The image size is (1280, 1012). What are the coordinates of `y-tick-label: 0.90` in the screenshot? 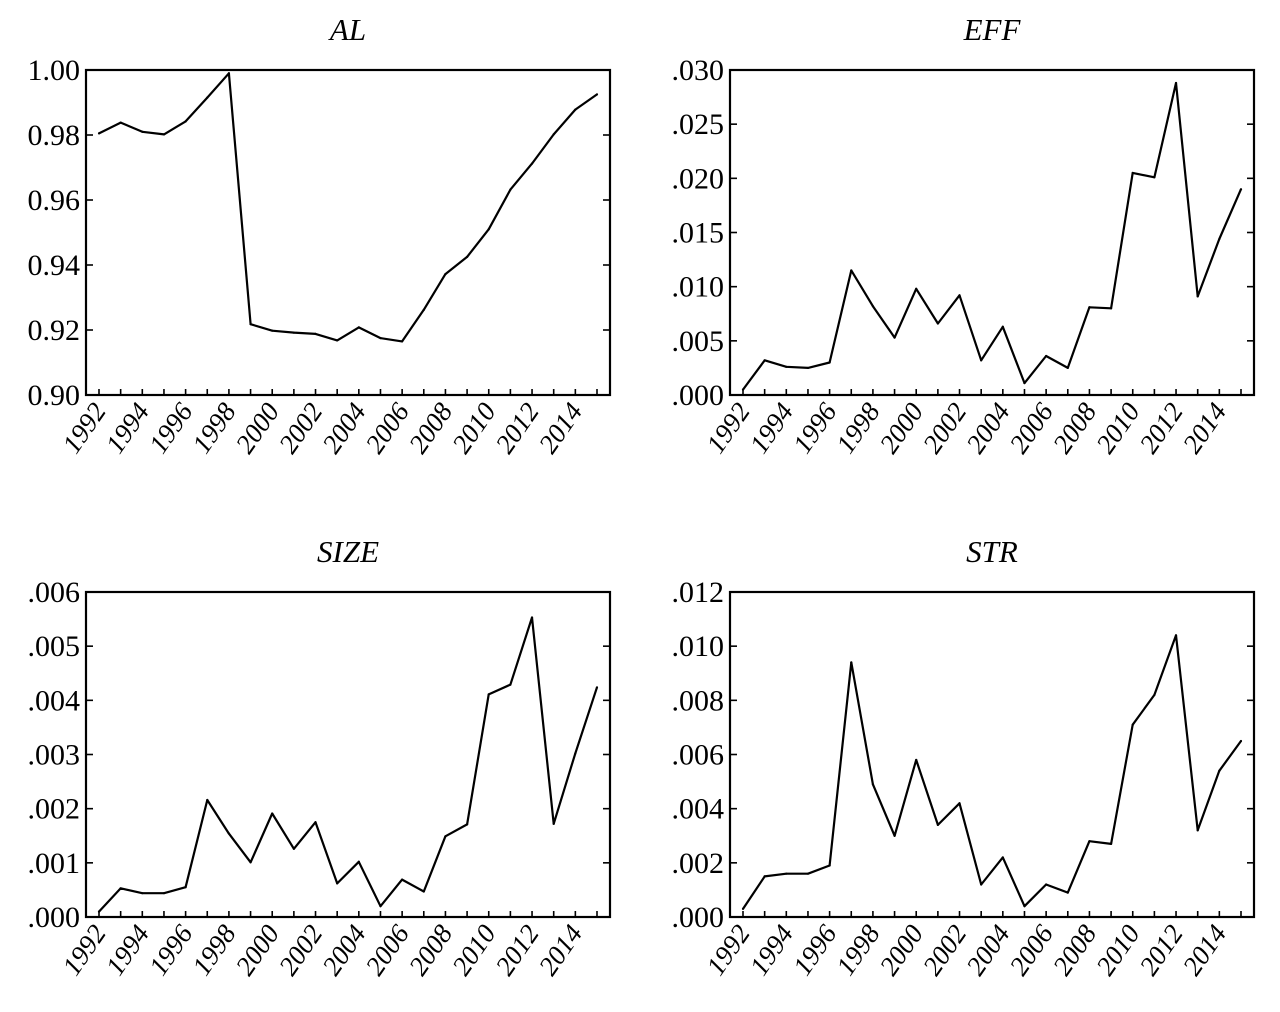 It's located at (54, 395).